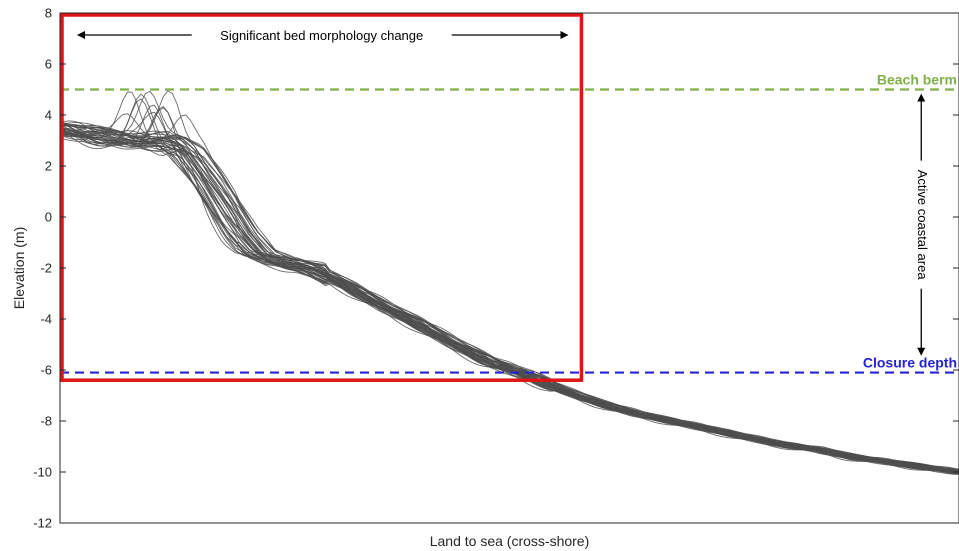  I want to click on y-tick-label: -2, so click(46, 268).